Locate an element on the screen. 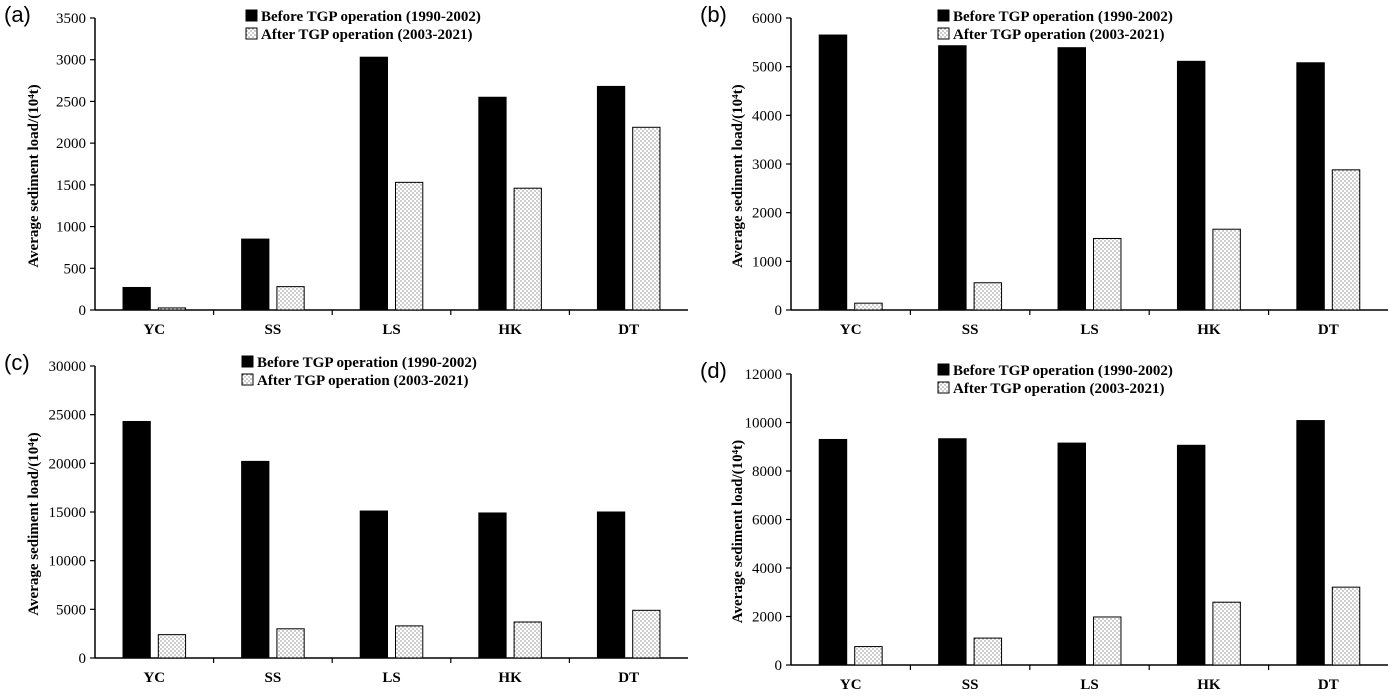 This screenshot has height=697, width=1393. panel-label: (c) is located at coordinates (17, 362).